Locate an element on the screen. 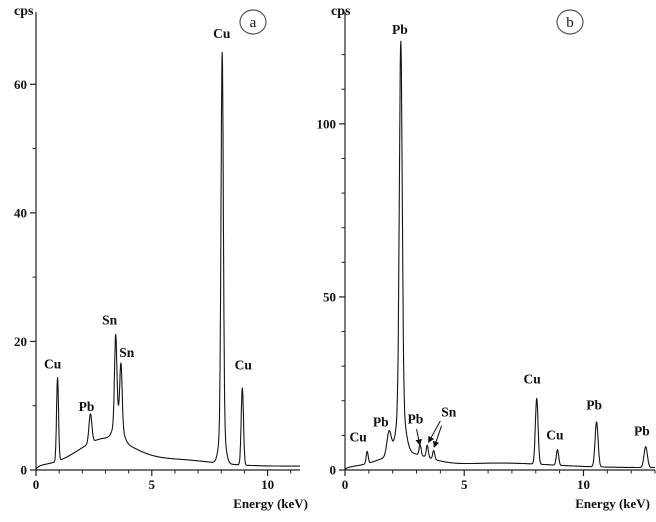 The image size is (656, 522). panel-letter: b is located at coordinates (570, 23).